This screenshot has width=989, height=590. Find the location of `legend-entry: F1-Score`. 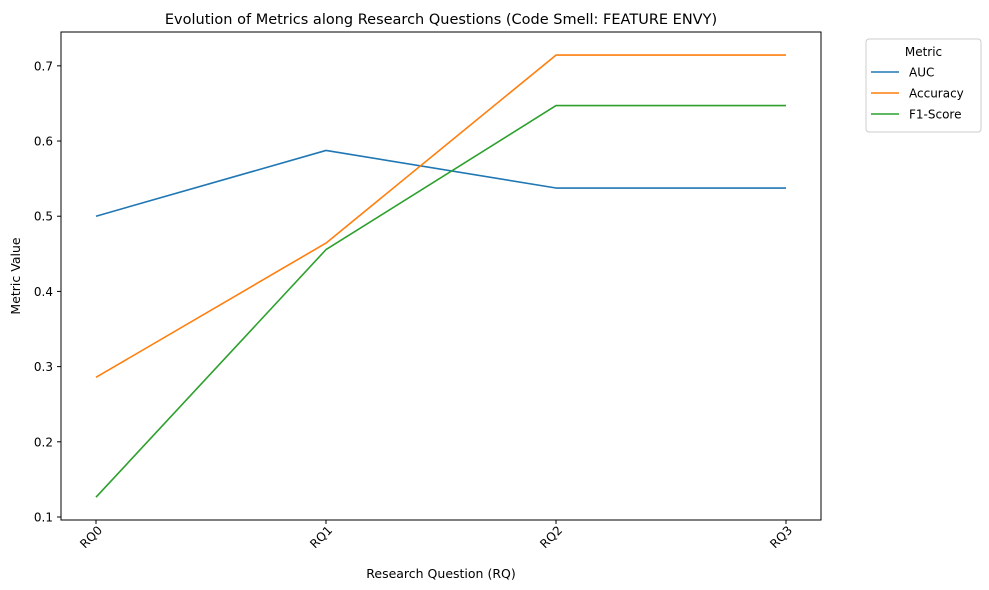

legend-entry: F1-Score is located at coordinates (935, 115).